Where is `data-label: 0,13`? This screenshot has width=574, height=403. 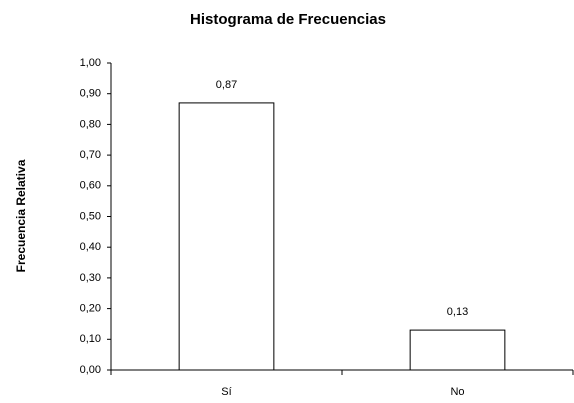 data-label: 0,13 is located at coordinates (457, 312).